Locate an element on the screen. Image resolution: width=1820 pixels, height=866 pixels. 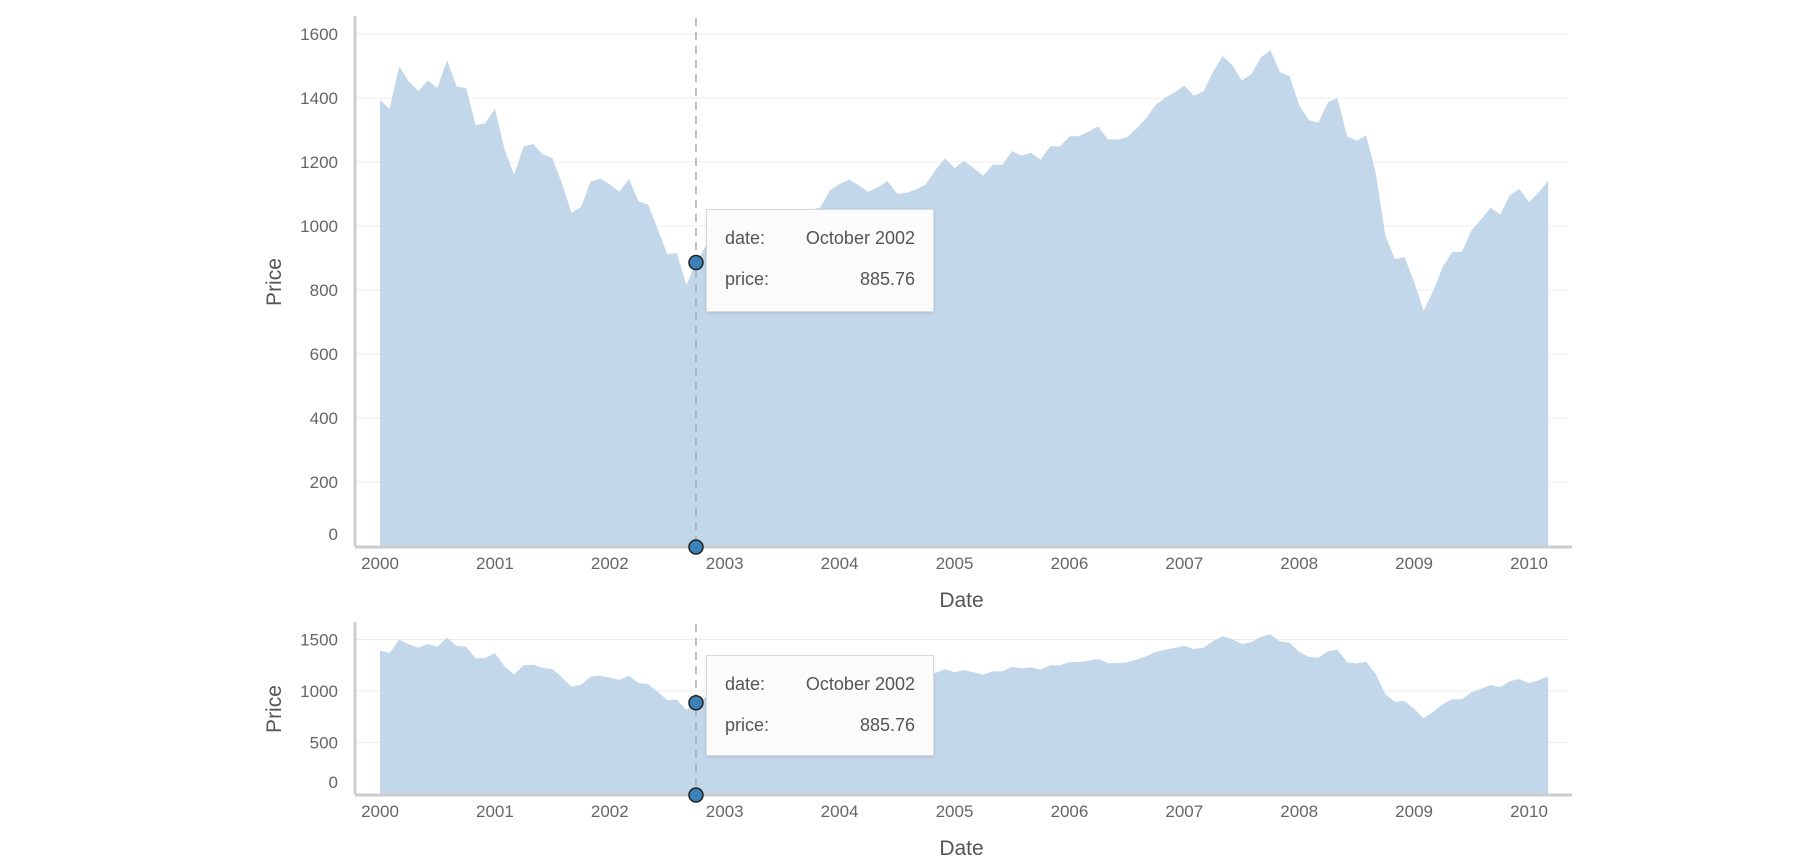
main-x-tick-label: 2009 is located at coordinates (1414, 563).